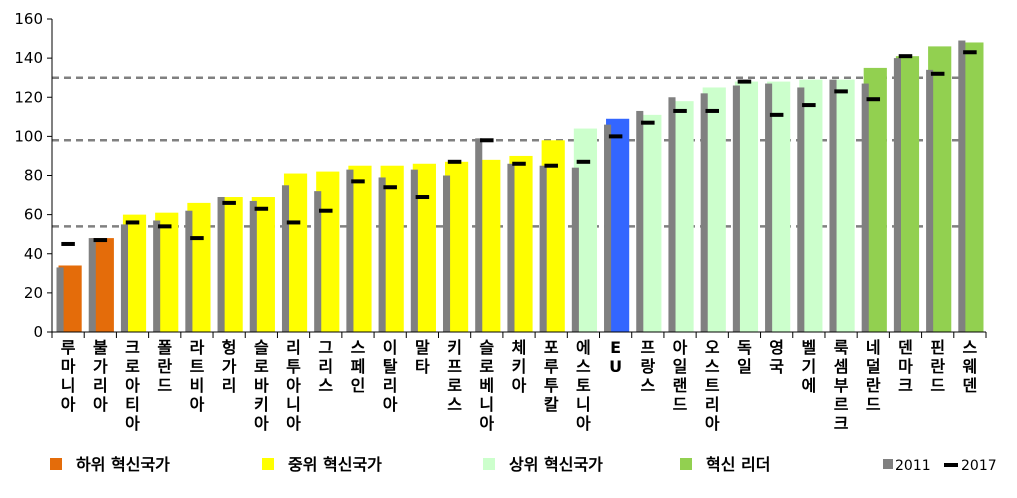  What do you see at coordinates (38, 332) in the screenshot?
I see `y-tick-label: 0` at bounding box center [38, 332].